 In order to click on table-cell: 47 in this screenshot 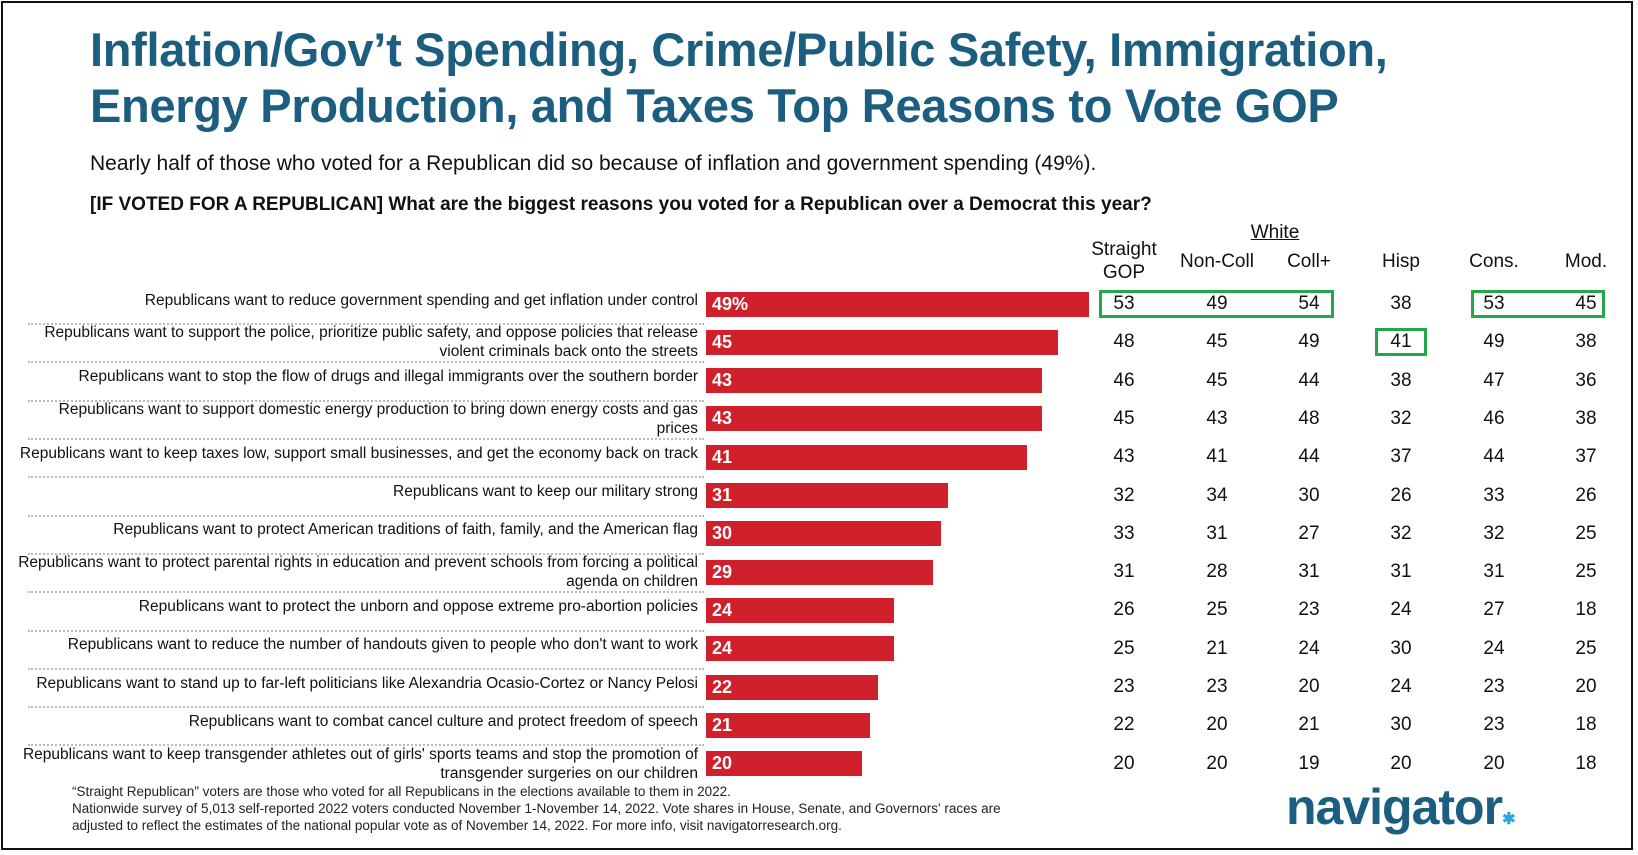, I will do `click(1494, 380)`.